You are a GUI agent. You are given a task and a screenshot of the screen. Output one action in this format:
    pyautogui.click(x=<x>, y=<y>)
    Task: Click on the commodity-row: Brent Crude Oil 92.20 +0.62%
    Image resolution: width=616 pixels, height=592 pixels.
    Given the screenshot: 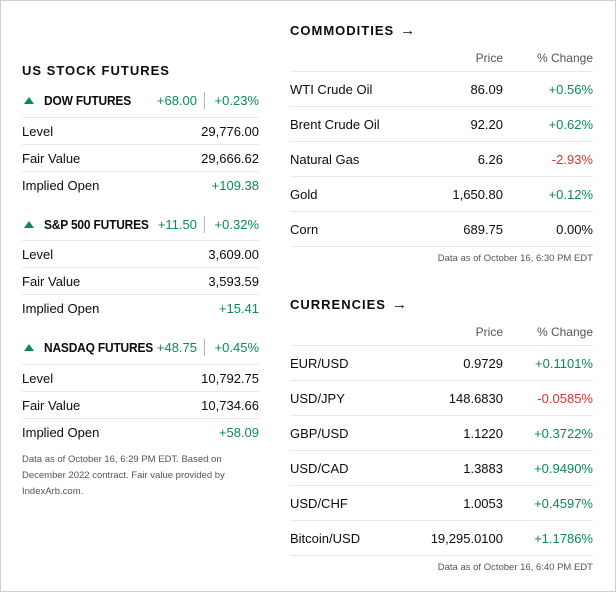 What is the action you would take?
    pyautogui.click(x=441, y=123)
    